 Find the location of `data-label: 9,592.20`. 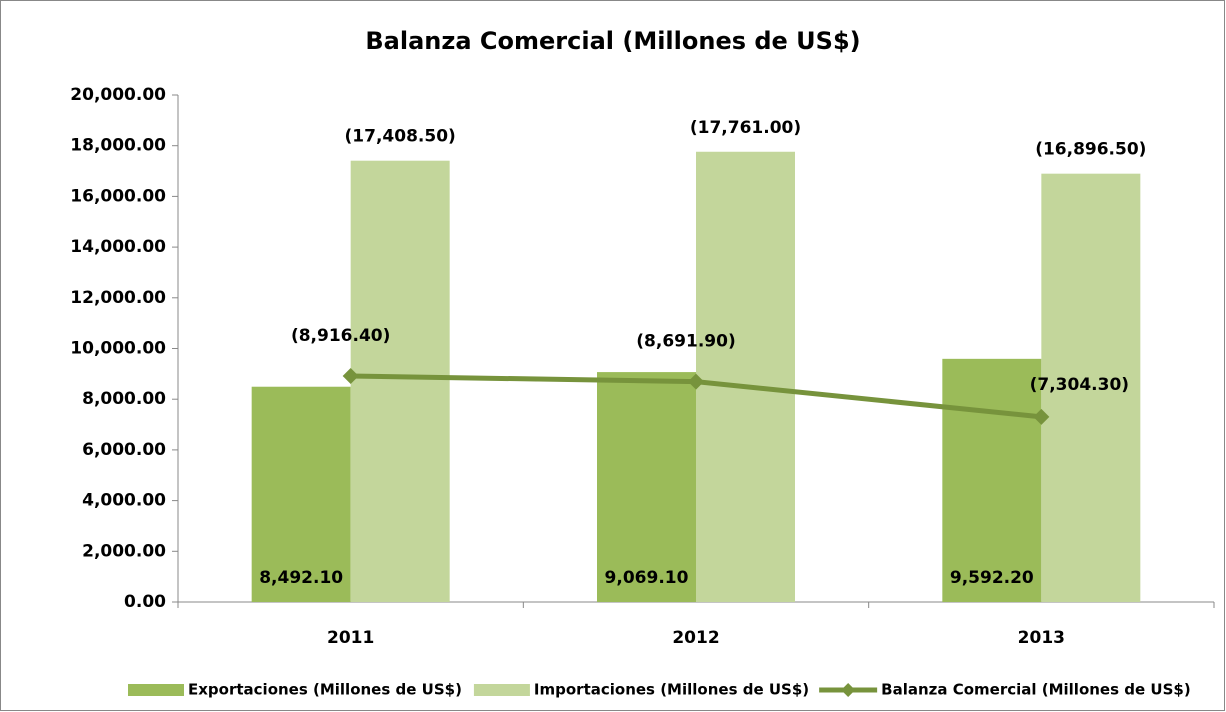

data-label: 9,592.20 is located at coordinates (992, 578).